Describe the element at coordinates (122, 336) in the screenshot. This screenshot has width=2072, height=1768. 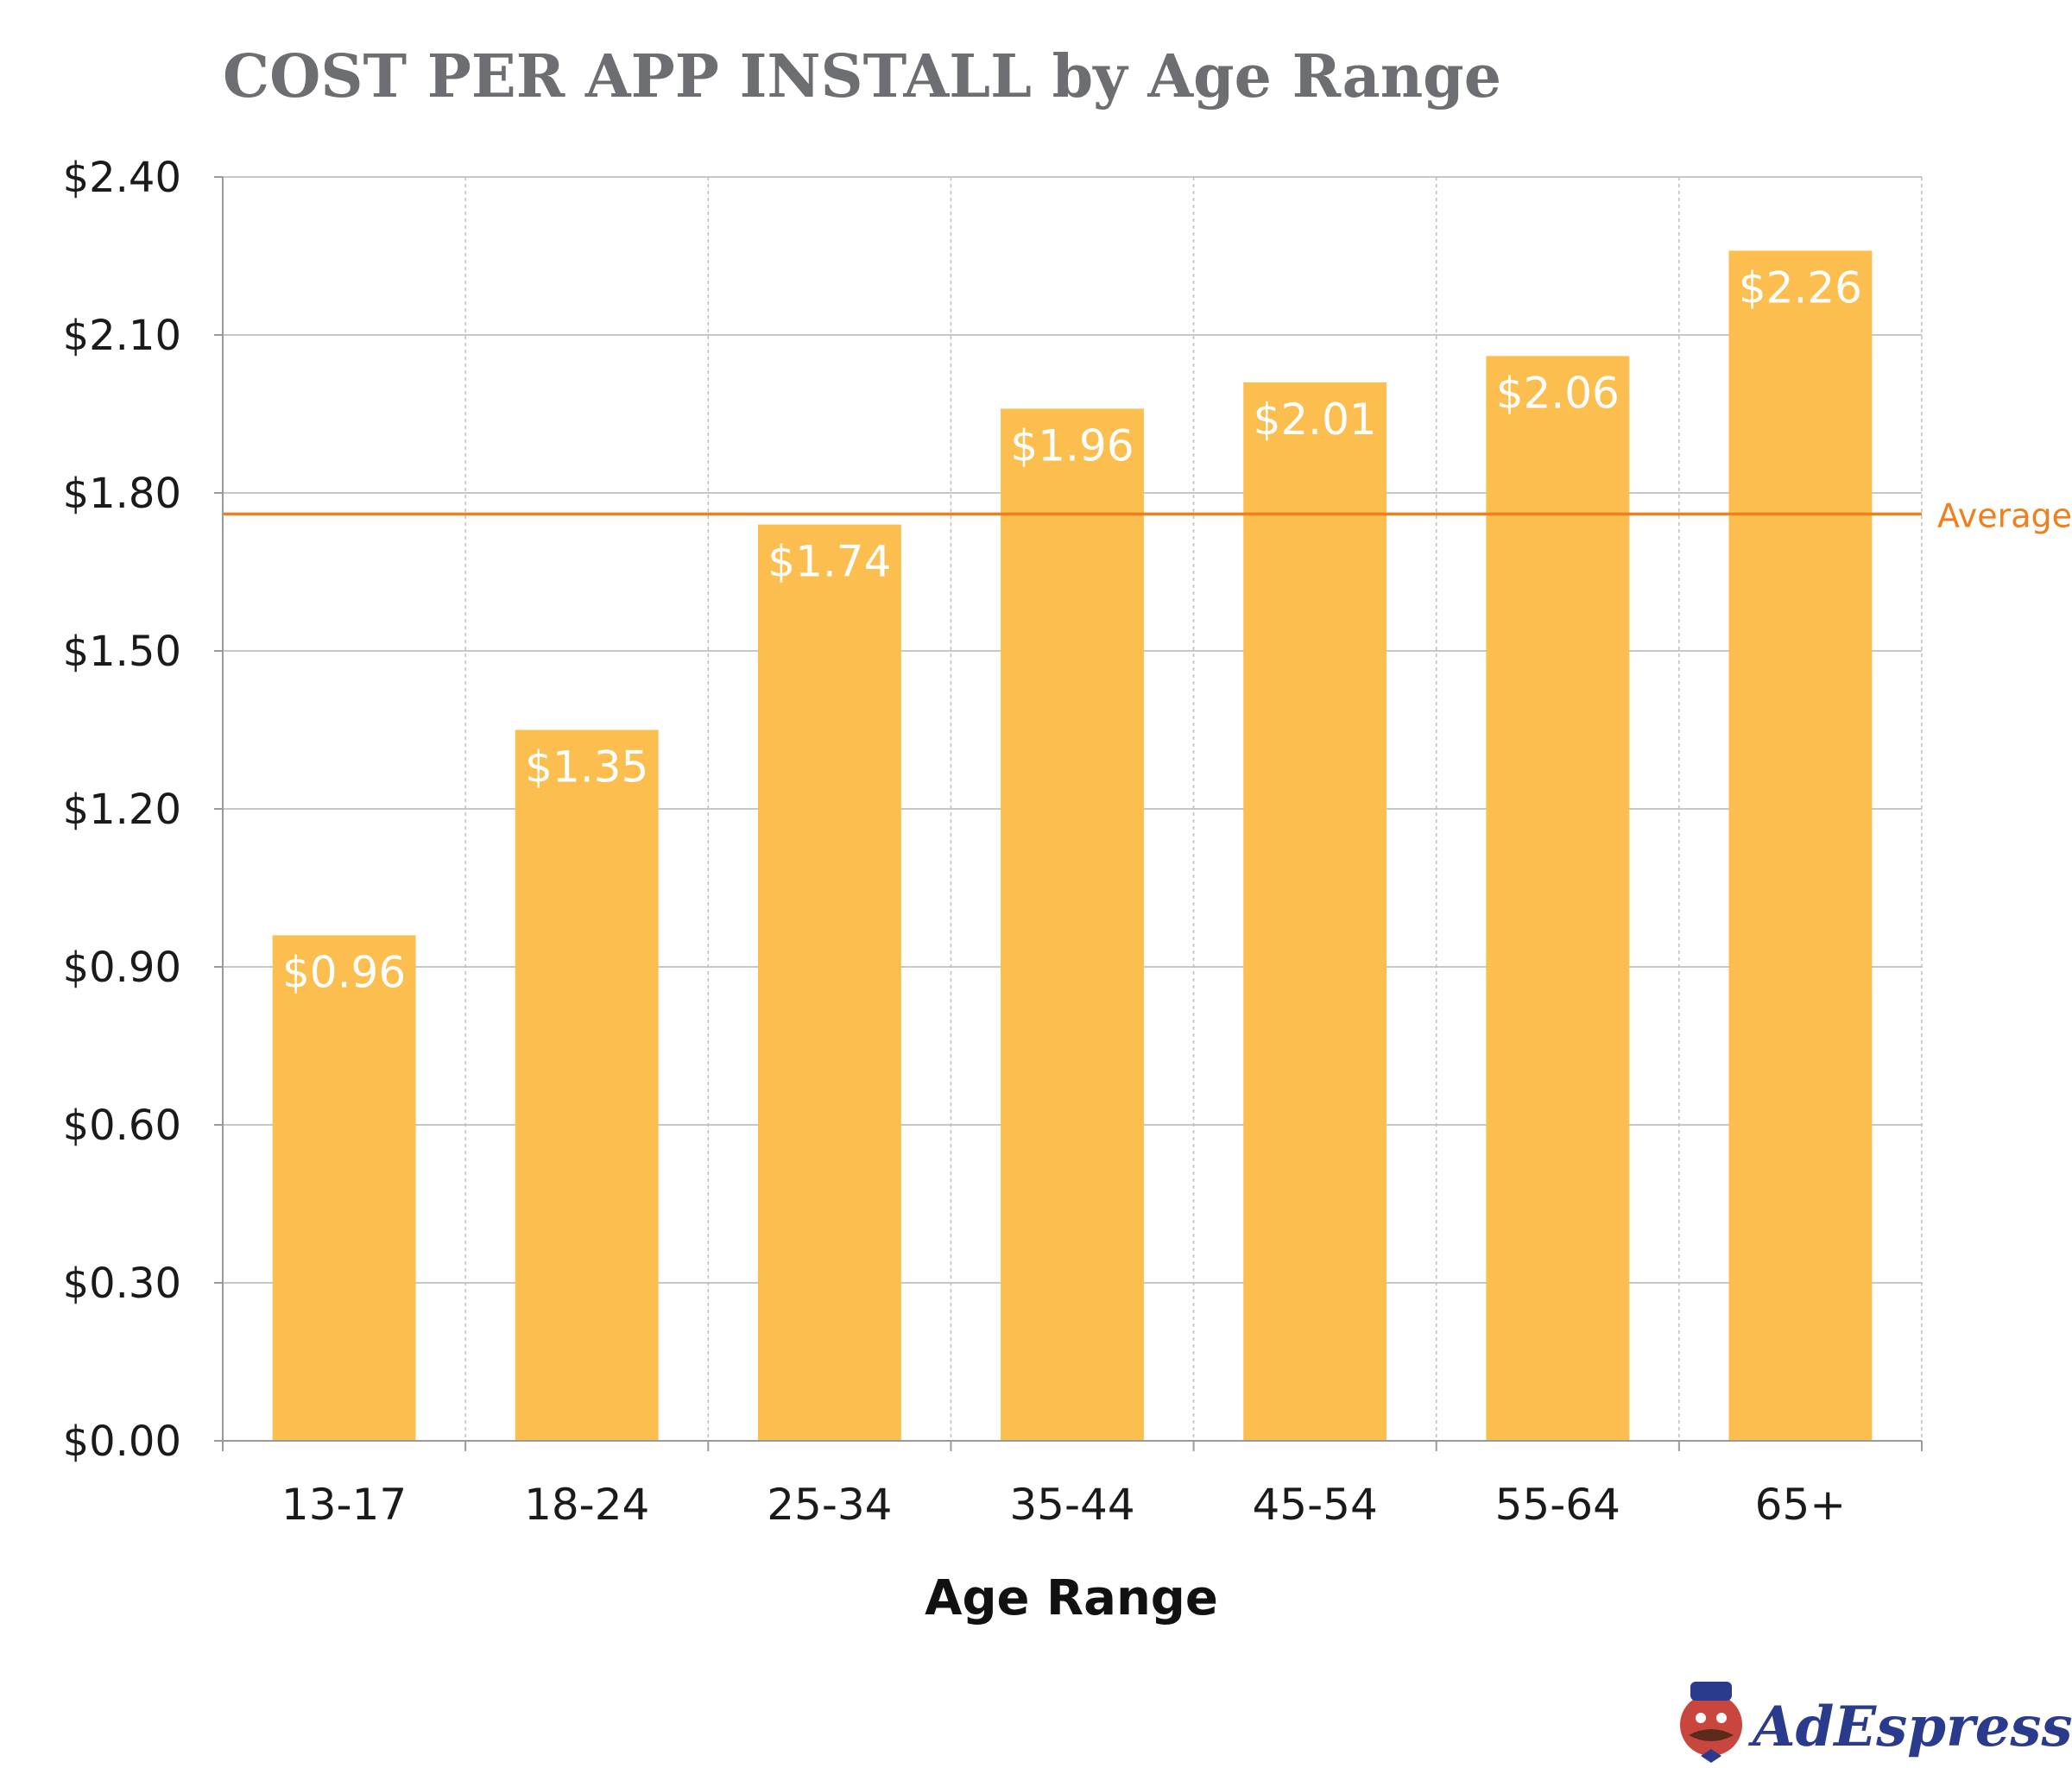
I see `y-tick-label: $2.10` at that location.